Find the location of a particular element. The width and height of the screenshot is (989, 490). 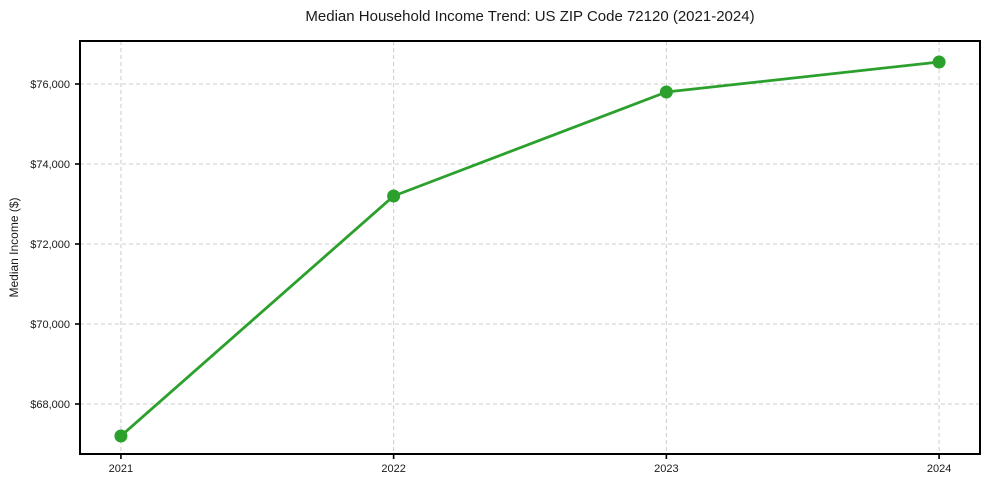

y-tick-label: $72,000 is located at coordinates (50, 245).